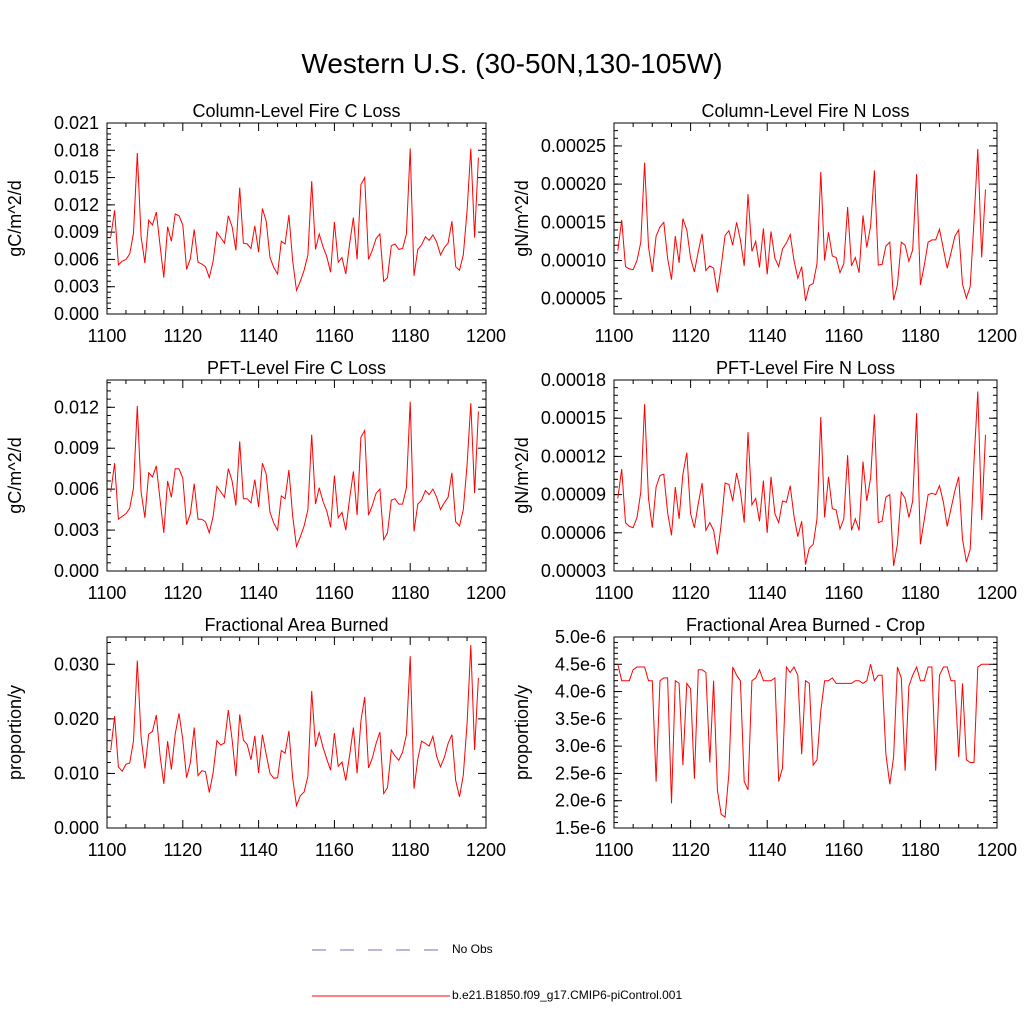  What do you see at coordinates (805, 368) in the screenshot?
I see `chart-title: PFT-Level Fire N Loss` at bounding box center [805, 368].